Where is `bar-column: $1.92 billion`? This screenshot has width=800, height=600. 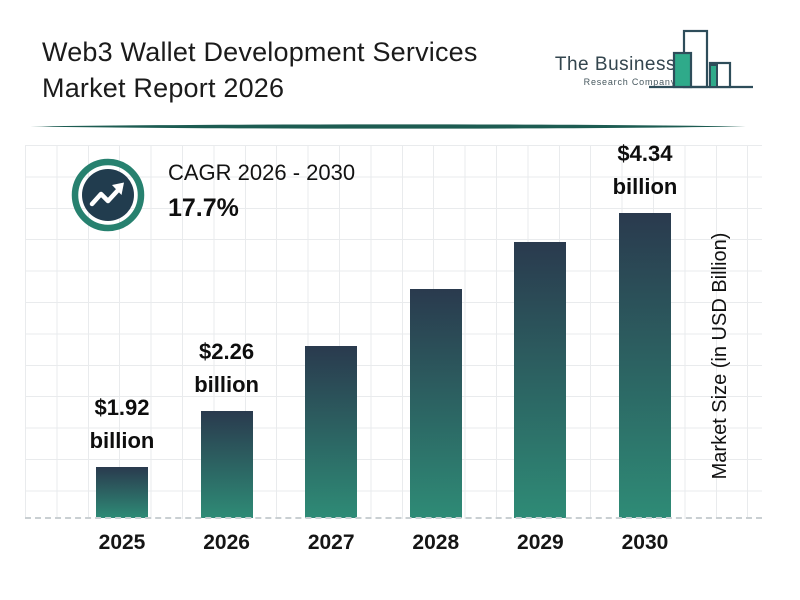
bar-column: $1.92 billion is located at coordinates (122, 454).